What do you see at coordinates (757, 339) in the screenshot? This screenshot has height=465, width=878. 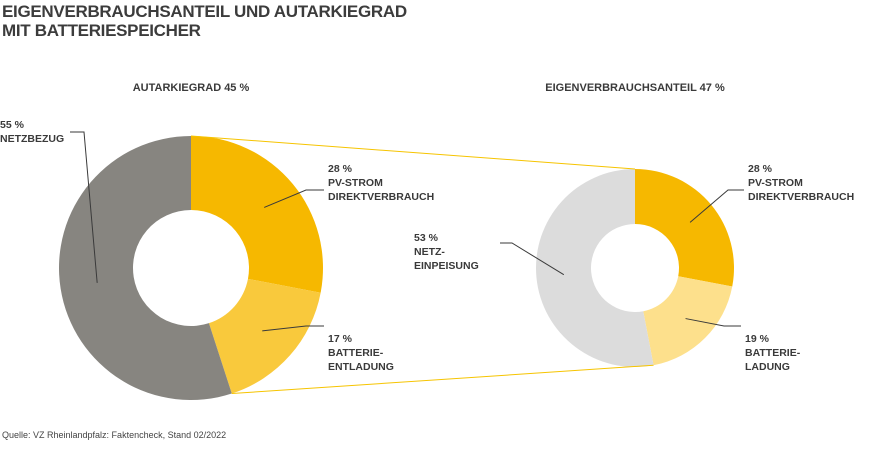 I see `value-label: 19 %` at bounding box center [757, 339].